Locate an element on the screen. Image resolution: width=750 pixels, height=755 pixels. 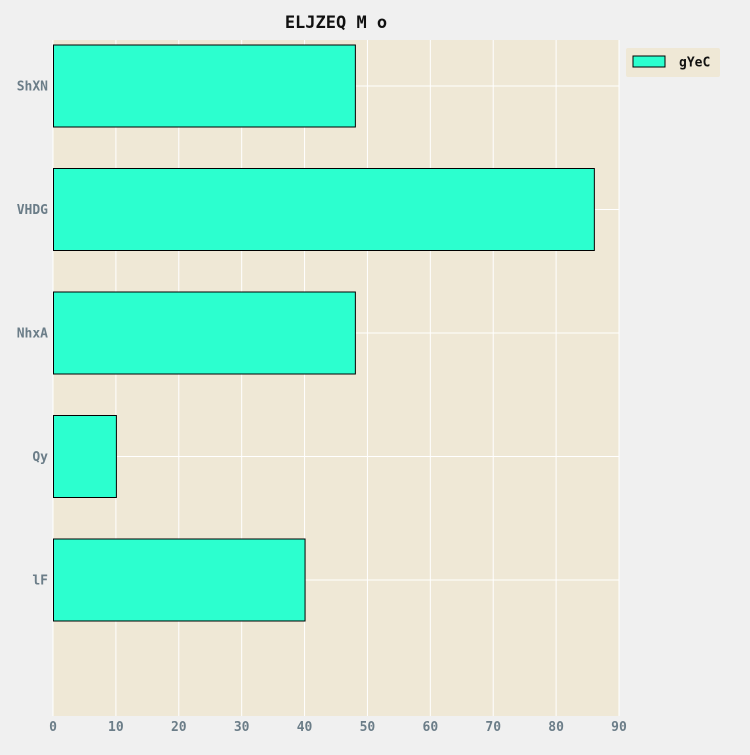
legend-swatch is located at coordinates (649, 61).